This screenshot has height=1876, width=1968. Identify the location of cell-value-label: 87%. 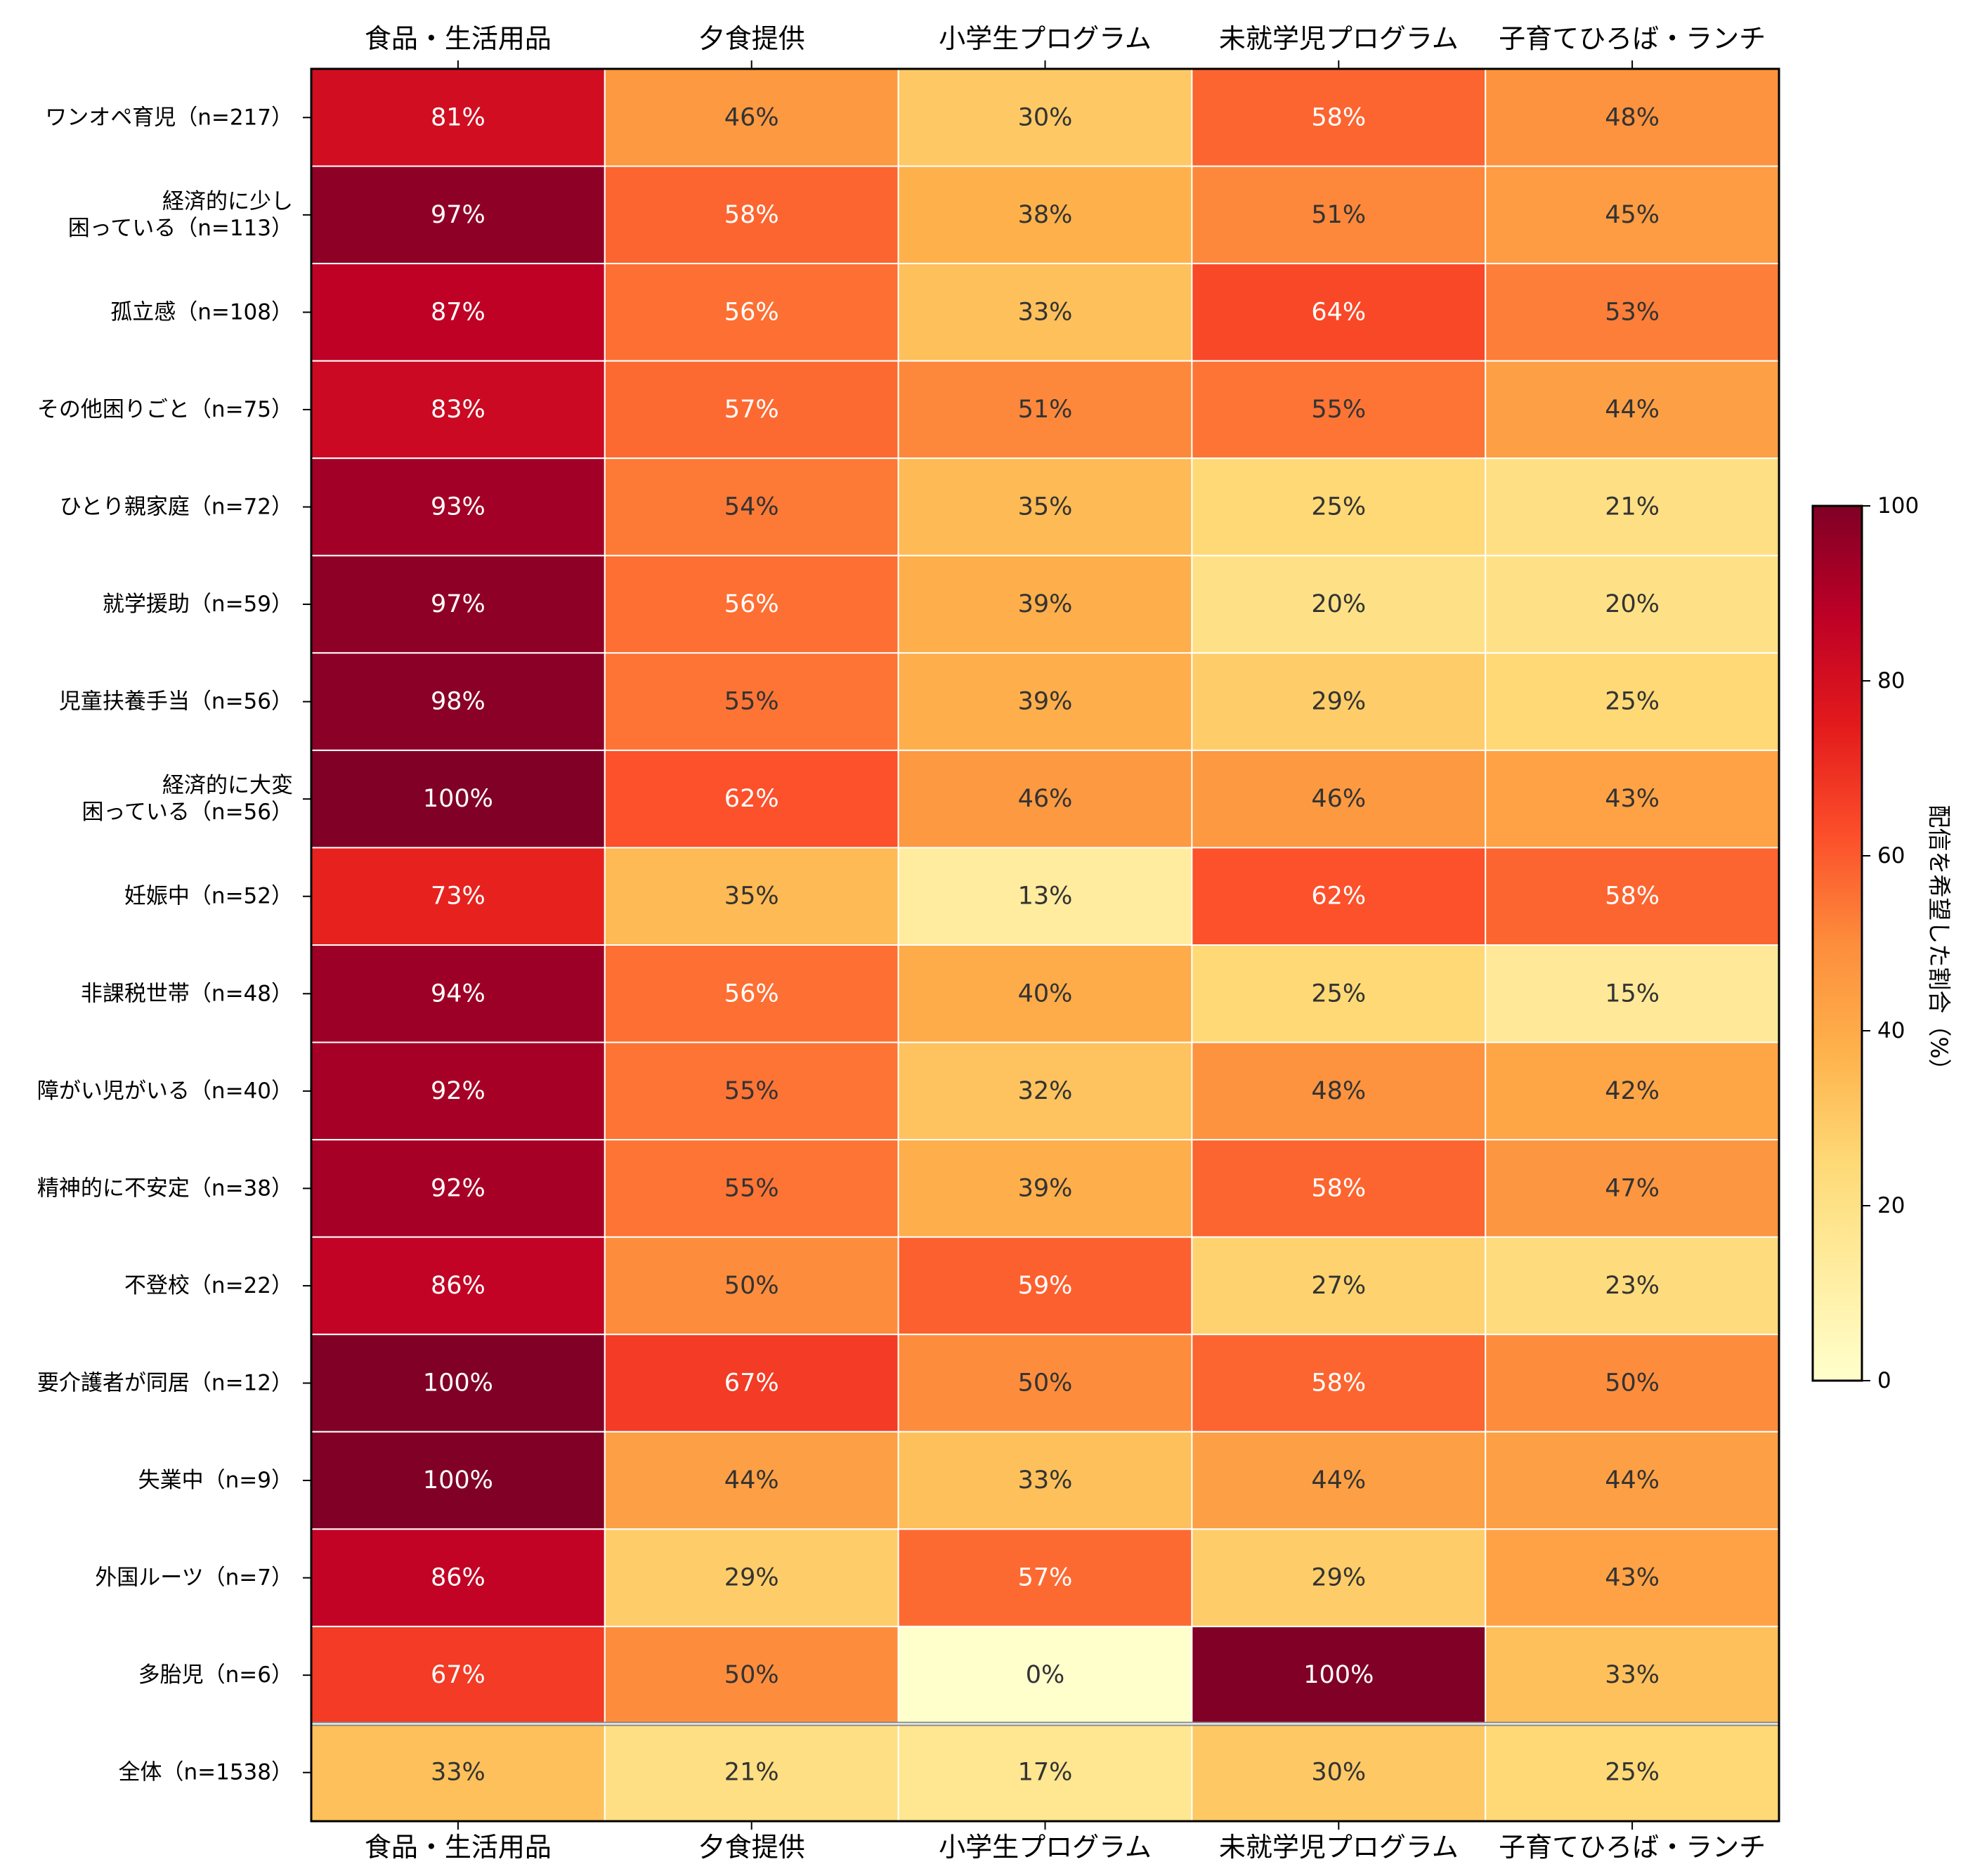
(459, 312).